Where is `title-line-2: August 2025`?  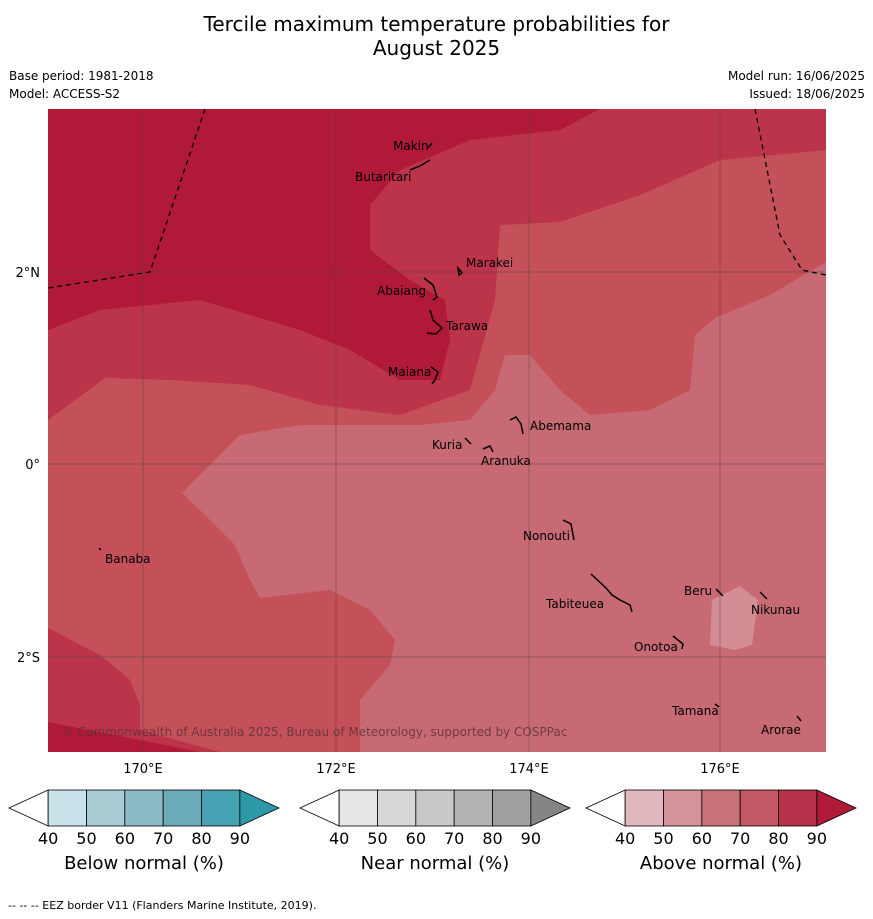 title-line-2: August 2025 is located at coordinates (436, 48).